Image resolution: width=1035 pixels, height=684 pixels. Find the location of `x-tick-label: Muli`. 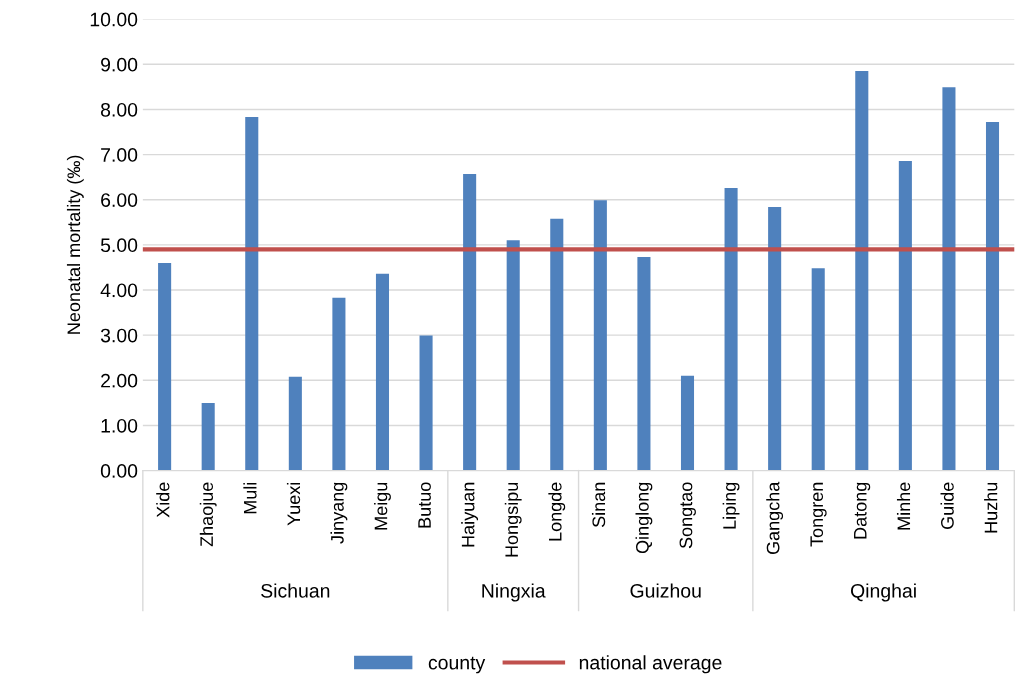

x-tick-label: Muli is located at coordinates (250, 498).